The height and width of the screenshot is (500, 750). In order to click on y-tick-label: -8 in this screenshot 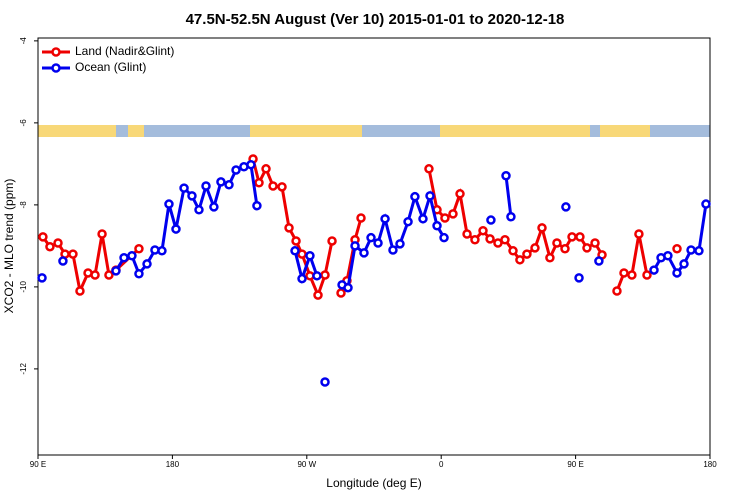, I will do `click(23, 205)`.